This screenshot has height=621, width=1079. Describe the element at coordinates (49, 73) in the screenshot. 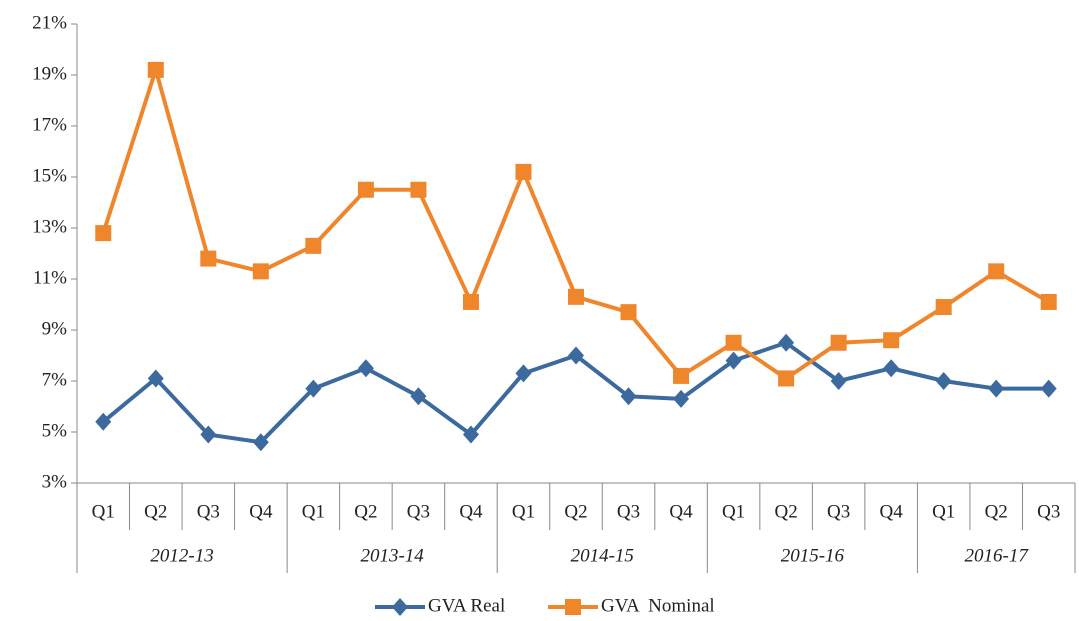

I see `y-tick-label: 19%` at that location.